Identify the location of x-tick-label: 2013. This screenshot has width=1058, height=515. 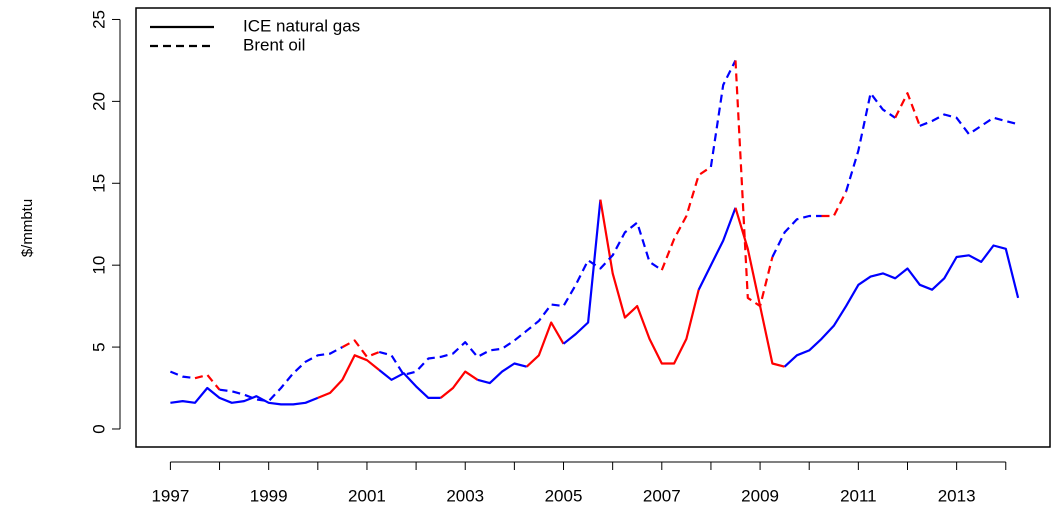
(957, 495).